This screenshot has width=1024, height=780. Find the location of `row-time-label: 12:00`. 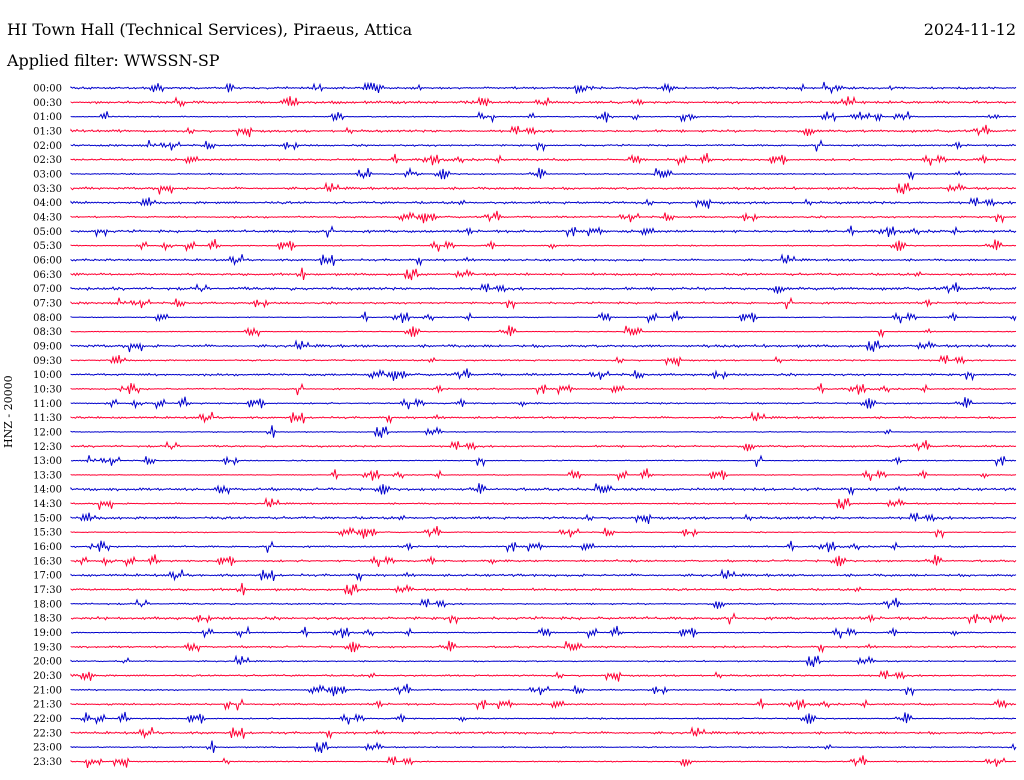

row-time-label: 12:00 is located at coordinates (47, 432).